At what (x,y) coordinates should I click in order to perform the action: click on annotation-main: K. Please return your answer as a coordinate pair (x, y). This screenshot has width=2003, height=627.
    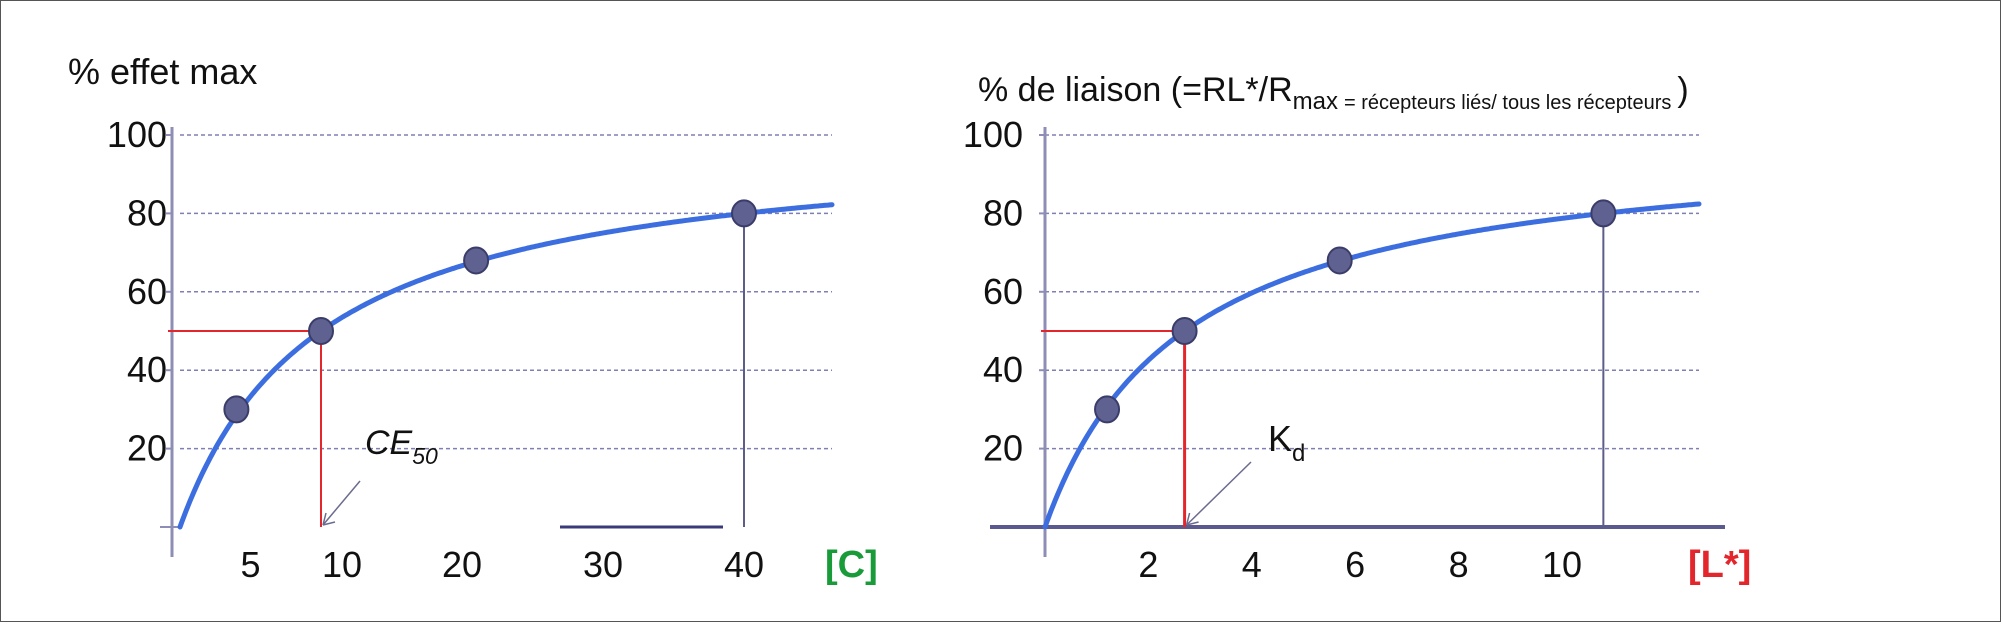
    Looking at the image, I should click on (1280, 438).